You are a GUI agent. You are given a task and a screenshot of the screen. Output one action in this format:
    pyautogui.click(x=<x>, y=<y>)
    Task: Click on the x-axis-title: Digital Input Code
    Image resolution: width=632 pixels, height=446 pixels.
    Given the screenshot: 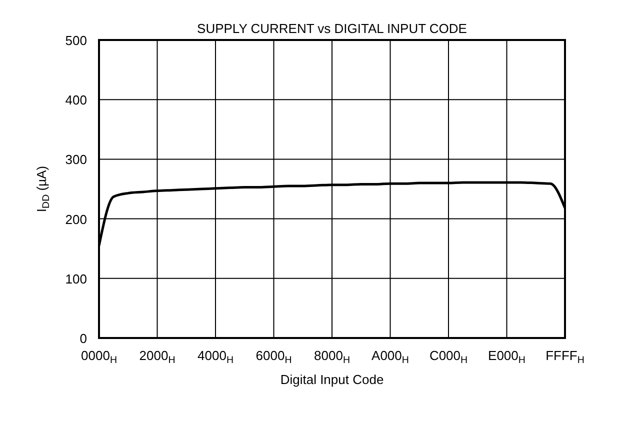 What is the action you would take?
    pyautogui.click(x=332, y=379)
    